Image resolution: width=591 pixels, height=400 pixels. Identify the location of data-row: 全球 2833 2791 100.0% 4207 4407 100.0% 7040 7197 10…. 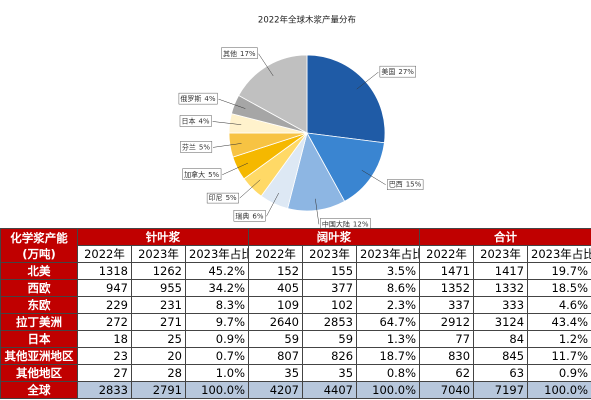
(295, 390).